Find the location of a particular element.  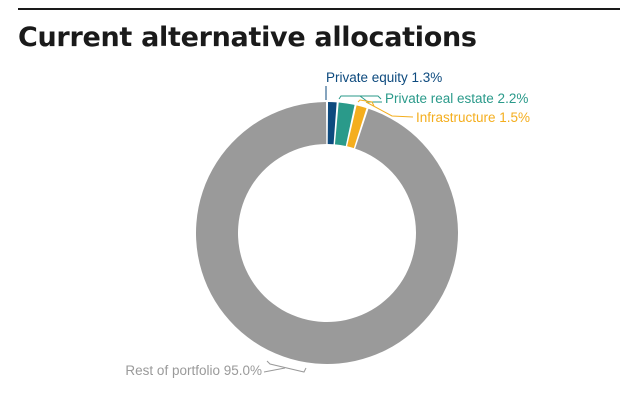

slice-label-private-equity: Private equity 1.3% is located at coordinates (384, 77).